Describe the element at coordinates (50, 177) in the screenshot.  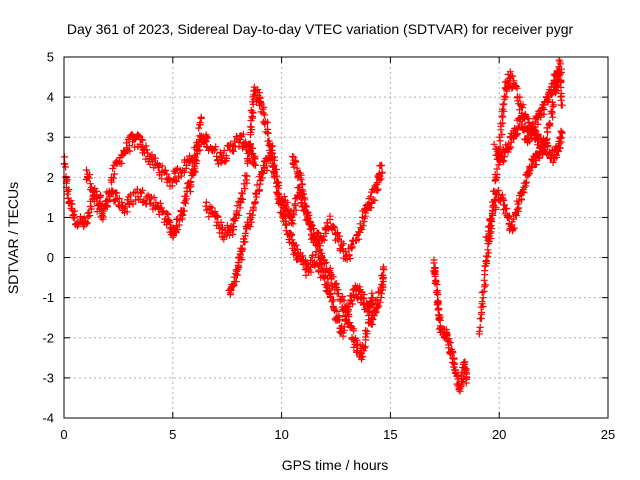
I see `y-tick-label: 2` at that location.